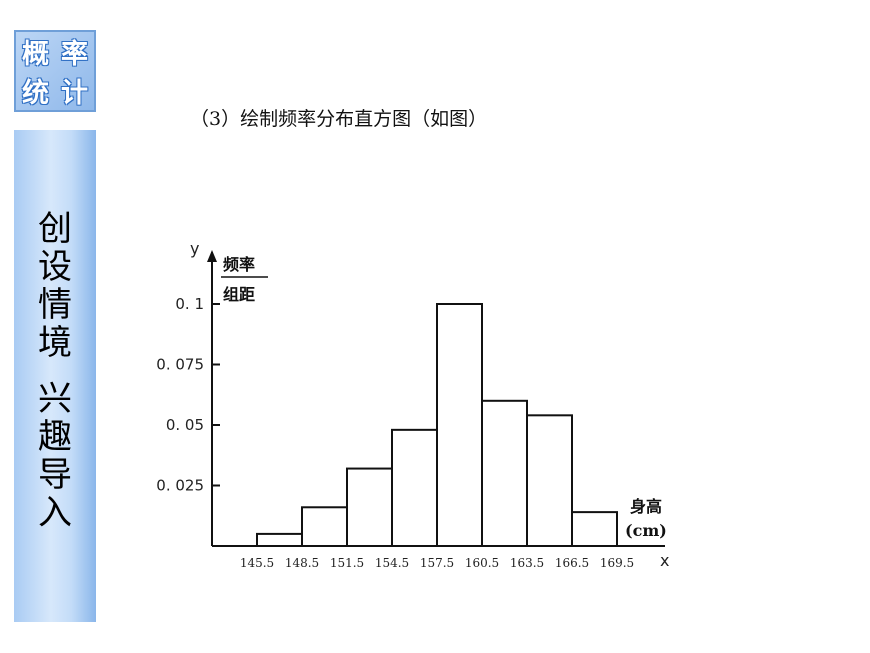  What do you see at coordinates (572, 563) in the screenshot?
I see `x-tick-label: 166.5` at bounding box center [572, 563].